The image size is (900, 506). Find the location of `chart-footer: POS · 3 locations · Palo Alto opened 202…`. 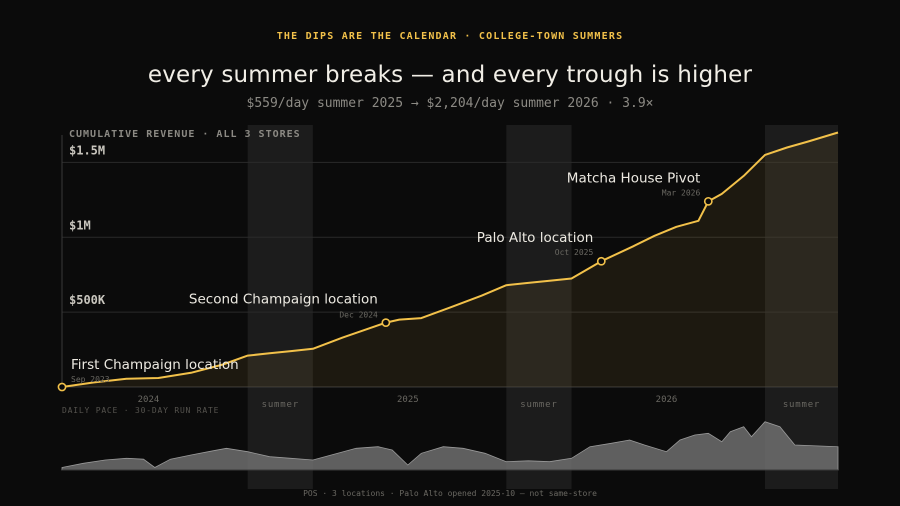

chart-footer: POS · 3 locations · Palo Alto opened 202… is located at coordinates (450, 493).